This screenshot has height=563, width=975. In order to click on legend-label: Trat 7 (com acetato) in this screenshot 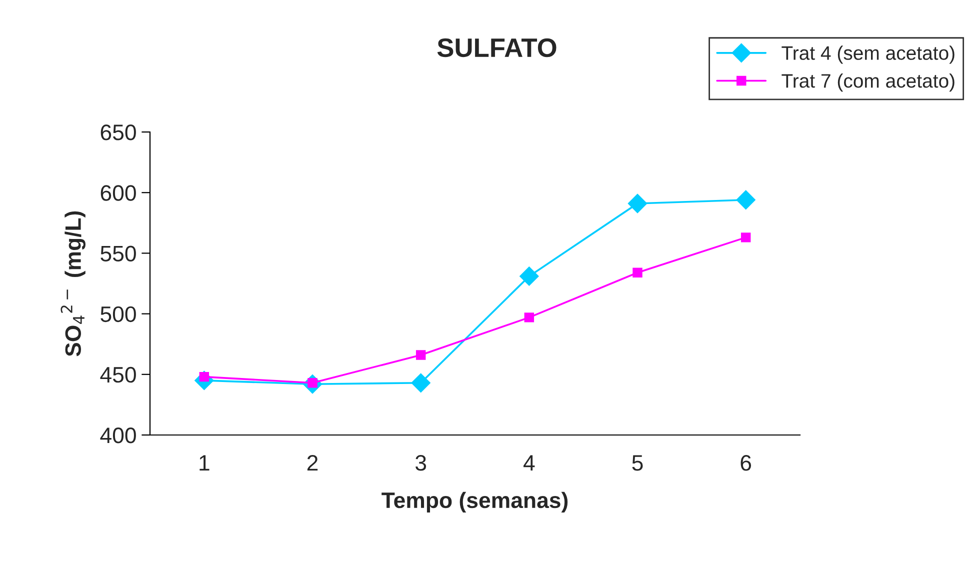, I will do `click(868, 83)`.